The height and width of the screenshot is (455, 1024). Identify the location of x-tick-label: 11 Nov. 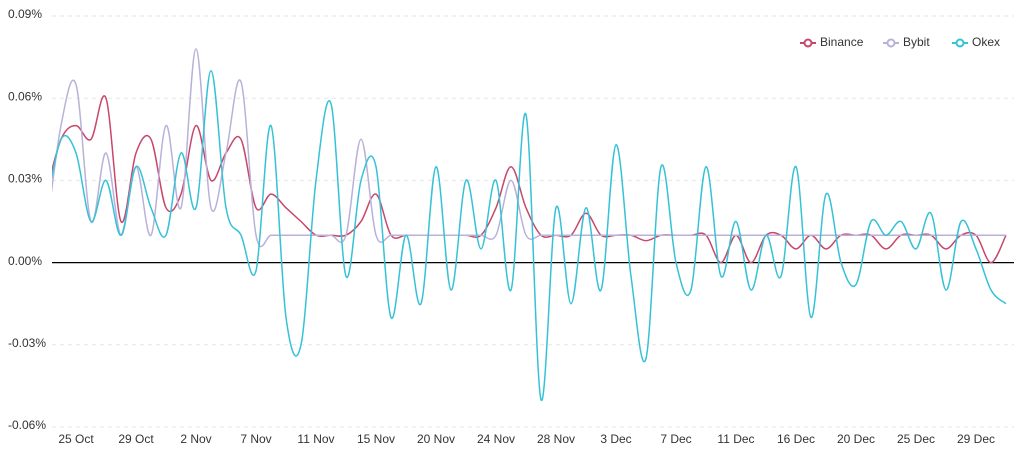
(315, 439).